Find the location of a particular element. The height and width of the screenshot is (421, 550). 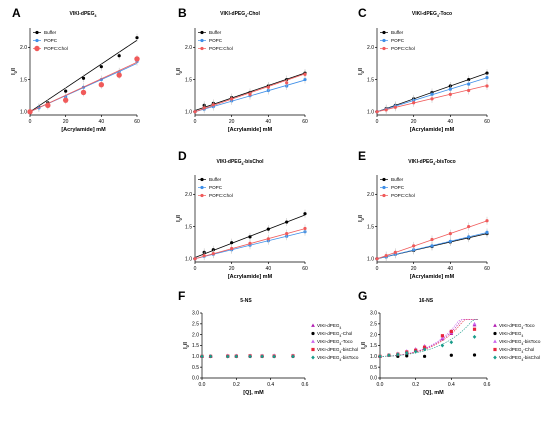

panel-title: 5-NS is located at coordinates (246, 301).